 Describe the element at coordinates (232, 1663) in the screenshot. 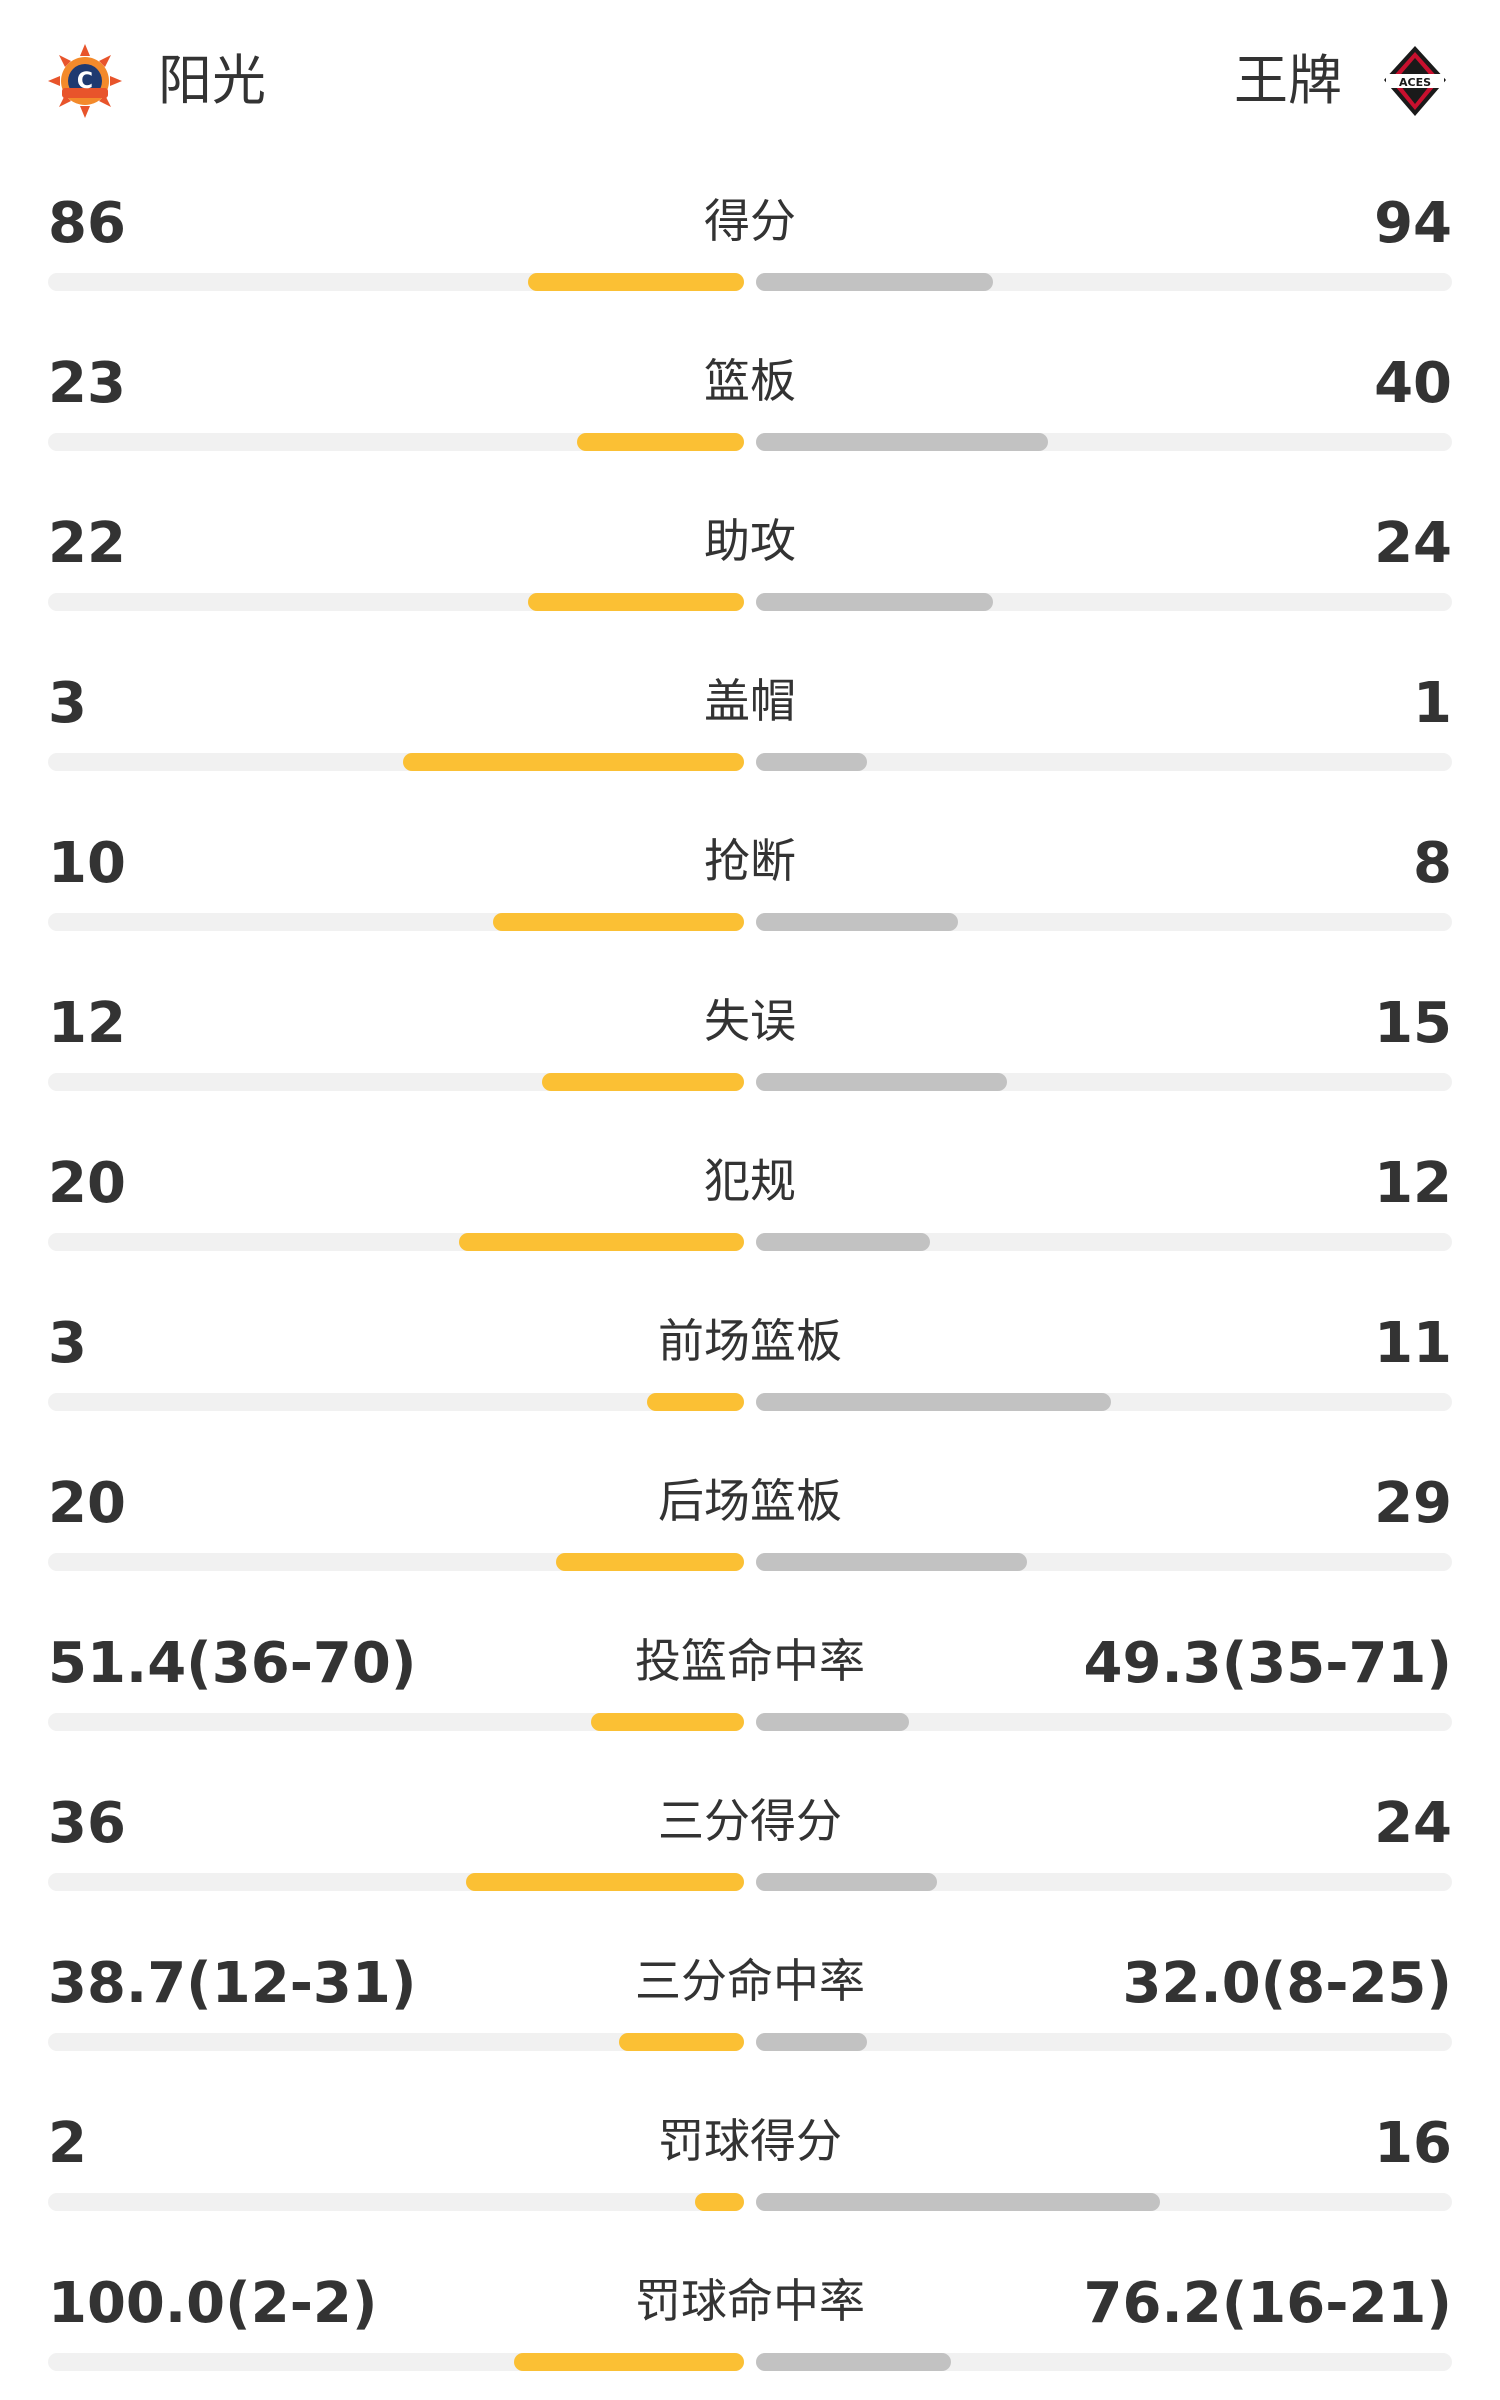

I see `home-stat-value: 51.4(36-70)` at that location.